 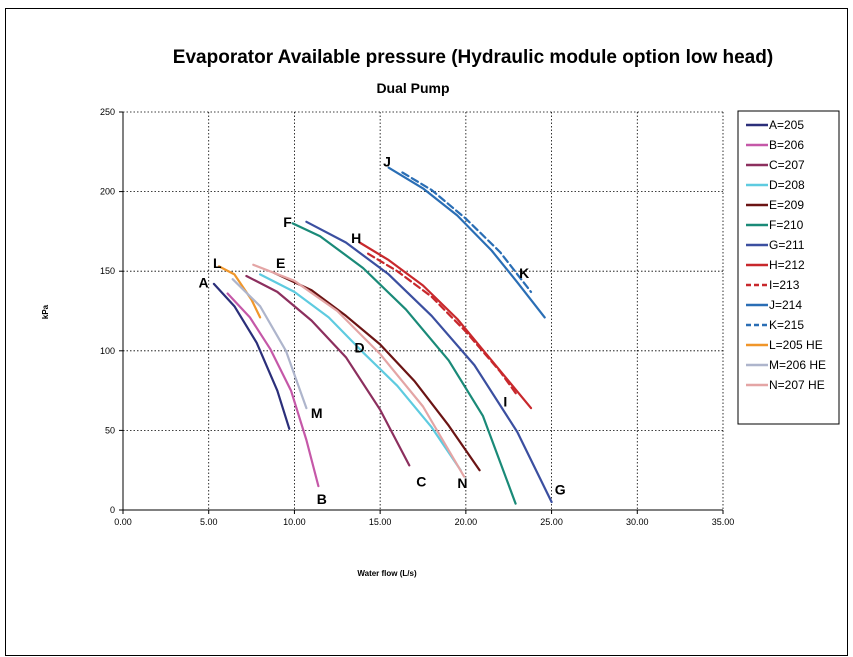 What do you see at coordinates (462, 483) in the screenshot?
I see `curve-label: N` at bounding box center [462, 483].